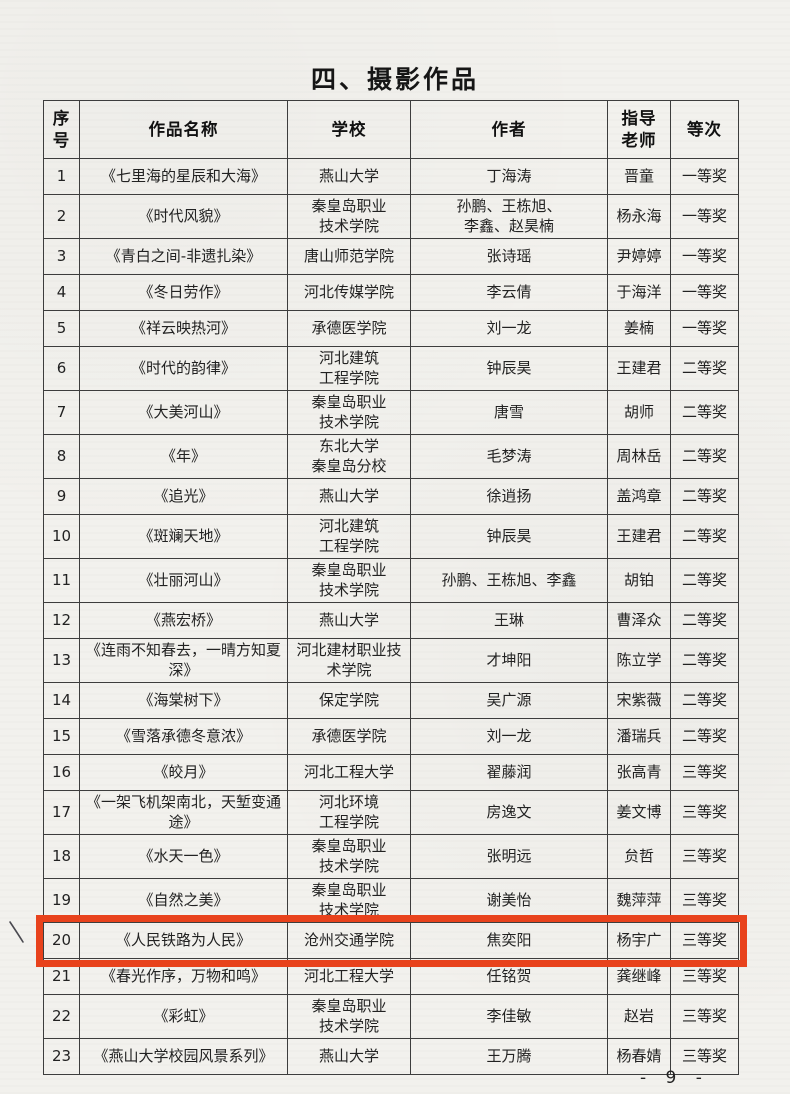 Image resolution: width=790 pixels, height=1094 pixels. Describe the element at coordinates (61, 1016) in the screenshot. I see `cell-number: 22` at that location.